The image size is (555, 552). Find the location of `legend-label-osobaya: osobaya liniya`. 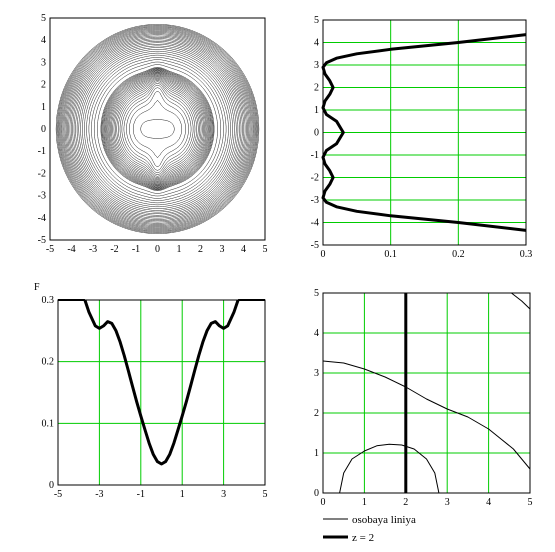

legend-label-osobaya: osobaya liniya is located at coordinates (384, 520).